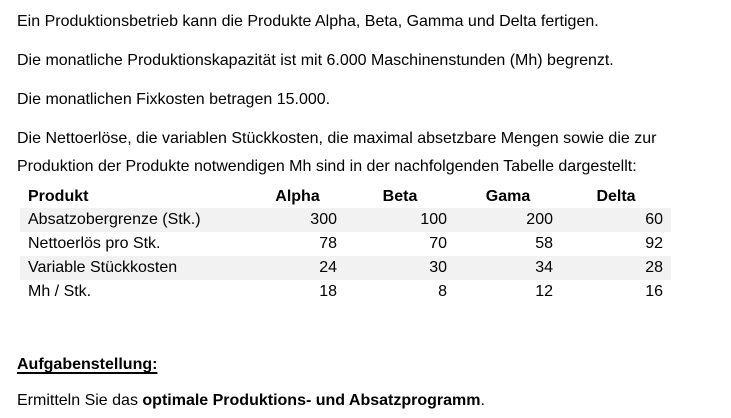  Describe the element at coordinates (654, 291) in the screenshot. I see `table-cell: 16` at that location.